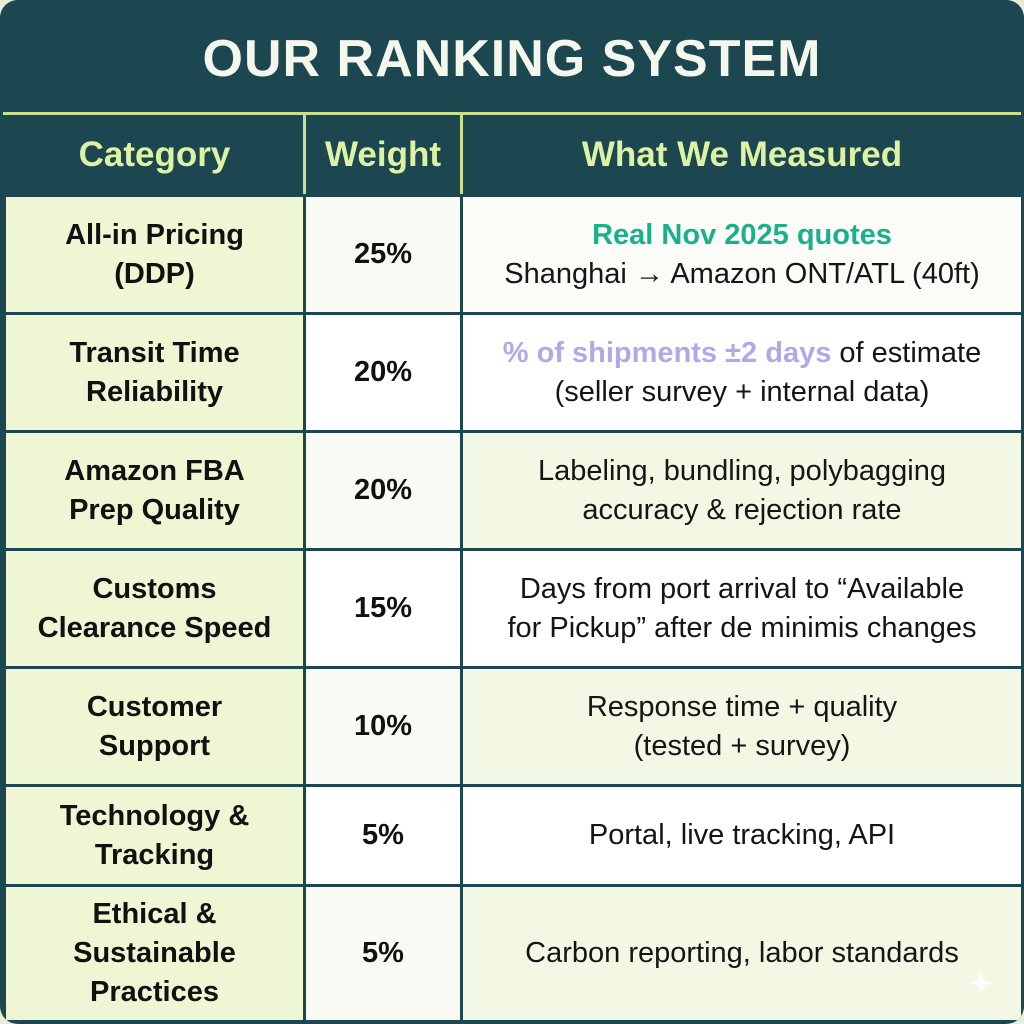  Describe the element at coordinates (154, 835) in the screenshot. I see `category-cell: Technology & Tracking` at that location.